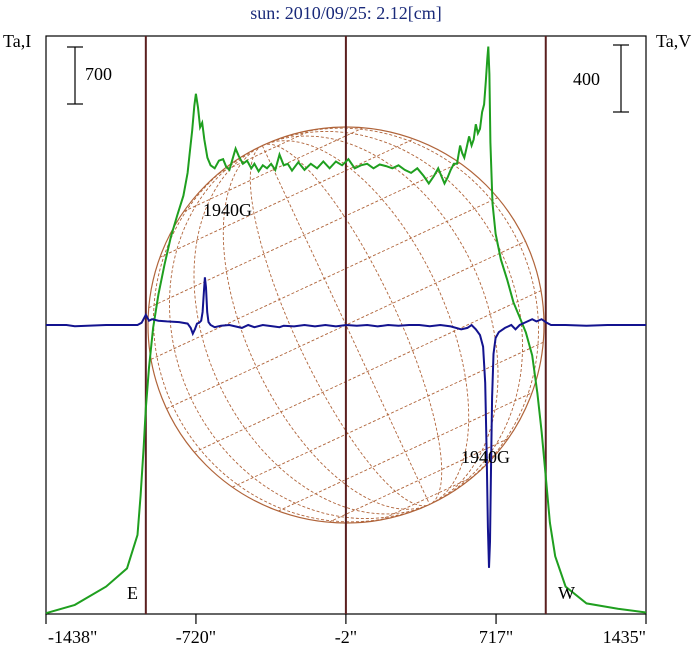 This screenshot has height=649, width=696. What do you see at coordinates (17, 41) in the screenshot?
I see `left-axis-label: Ta,I` at bounding box center [17, 41].